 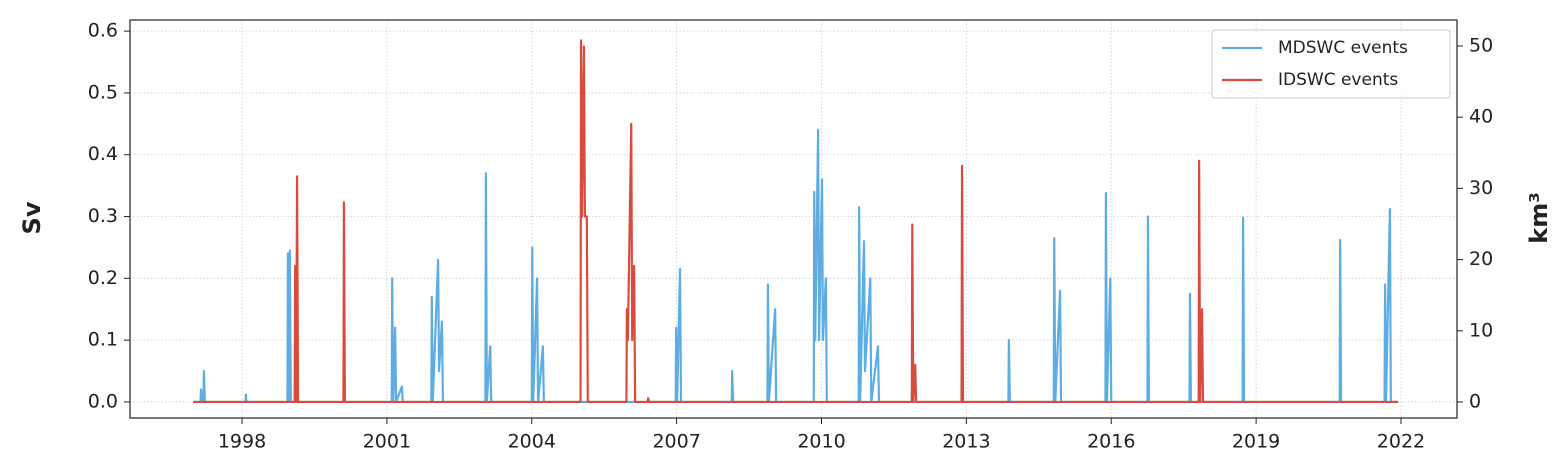 I want to click on y-tick-label: 0.1, so click(x=103, y=340).